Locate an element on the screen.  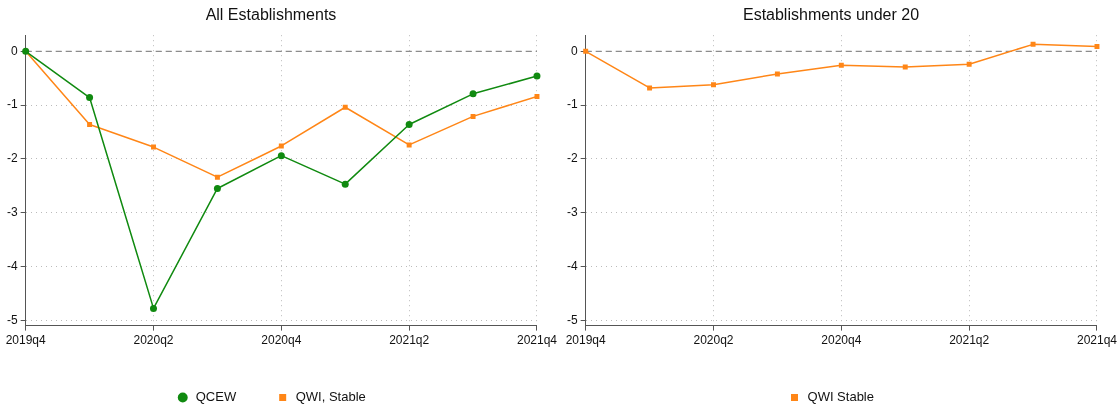
chart-title: All Establishments is located at coordinates (271, 15).